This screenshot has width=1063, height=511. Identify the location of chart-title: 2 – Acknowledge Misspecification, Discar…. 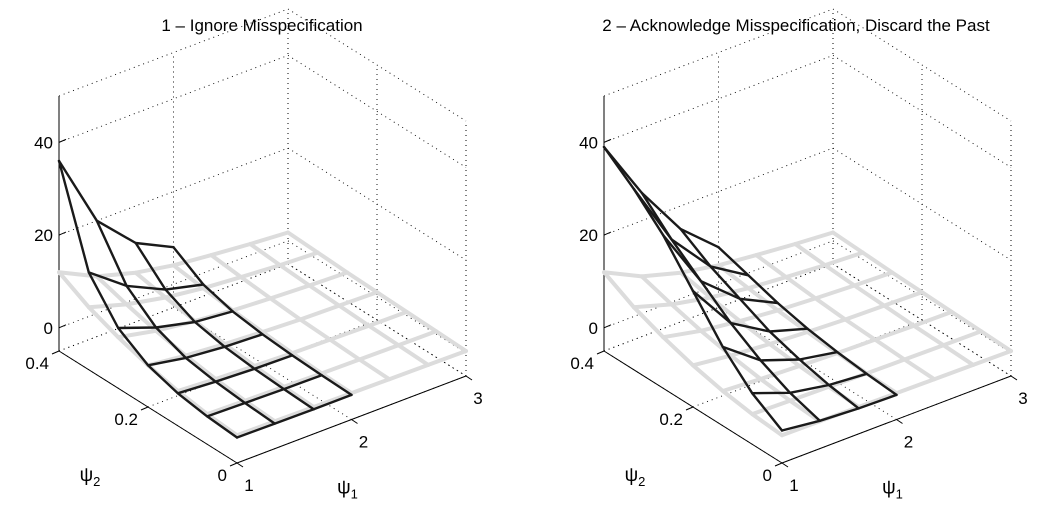
(796, 25).